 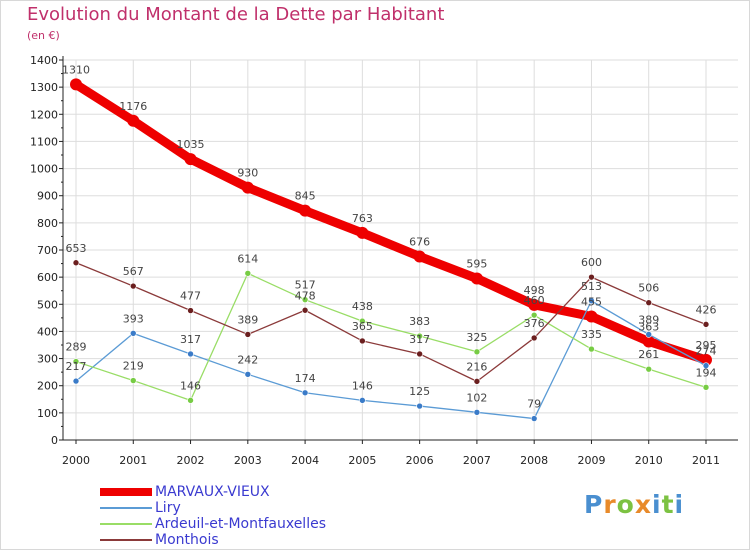 I want to click on data-label: 217, so click(x=76, y=366).